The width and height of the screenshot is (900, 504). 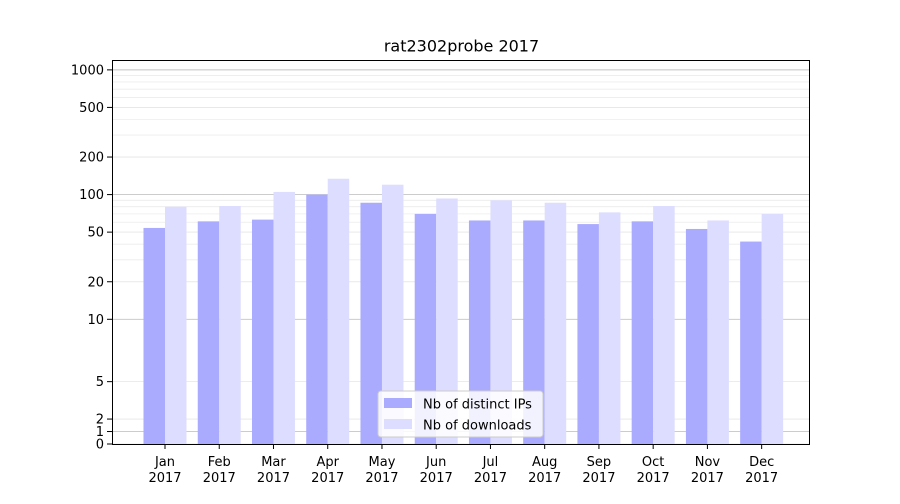 I want to click on bar-nb-of-distinct-ips-dec, so click(x=751, y=342).